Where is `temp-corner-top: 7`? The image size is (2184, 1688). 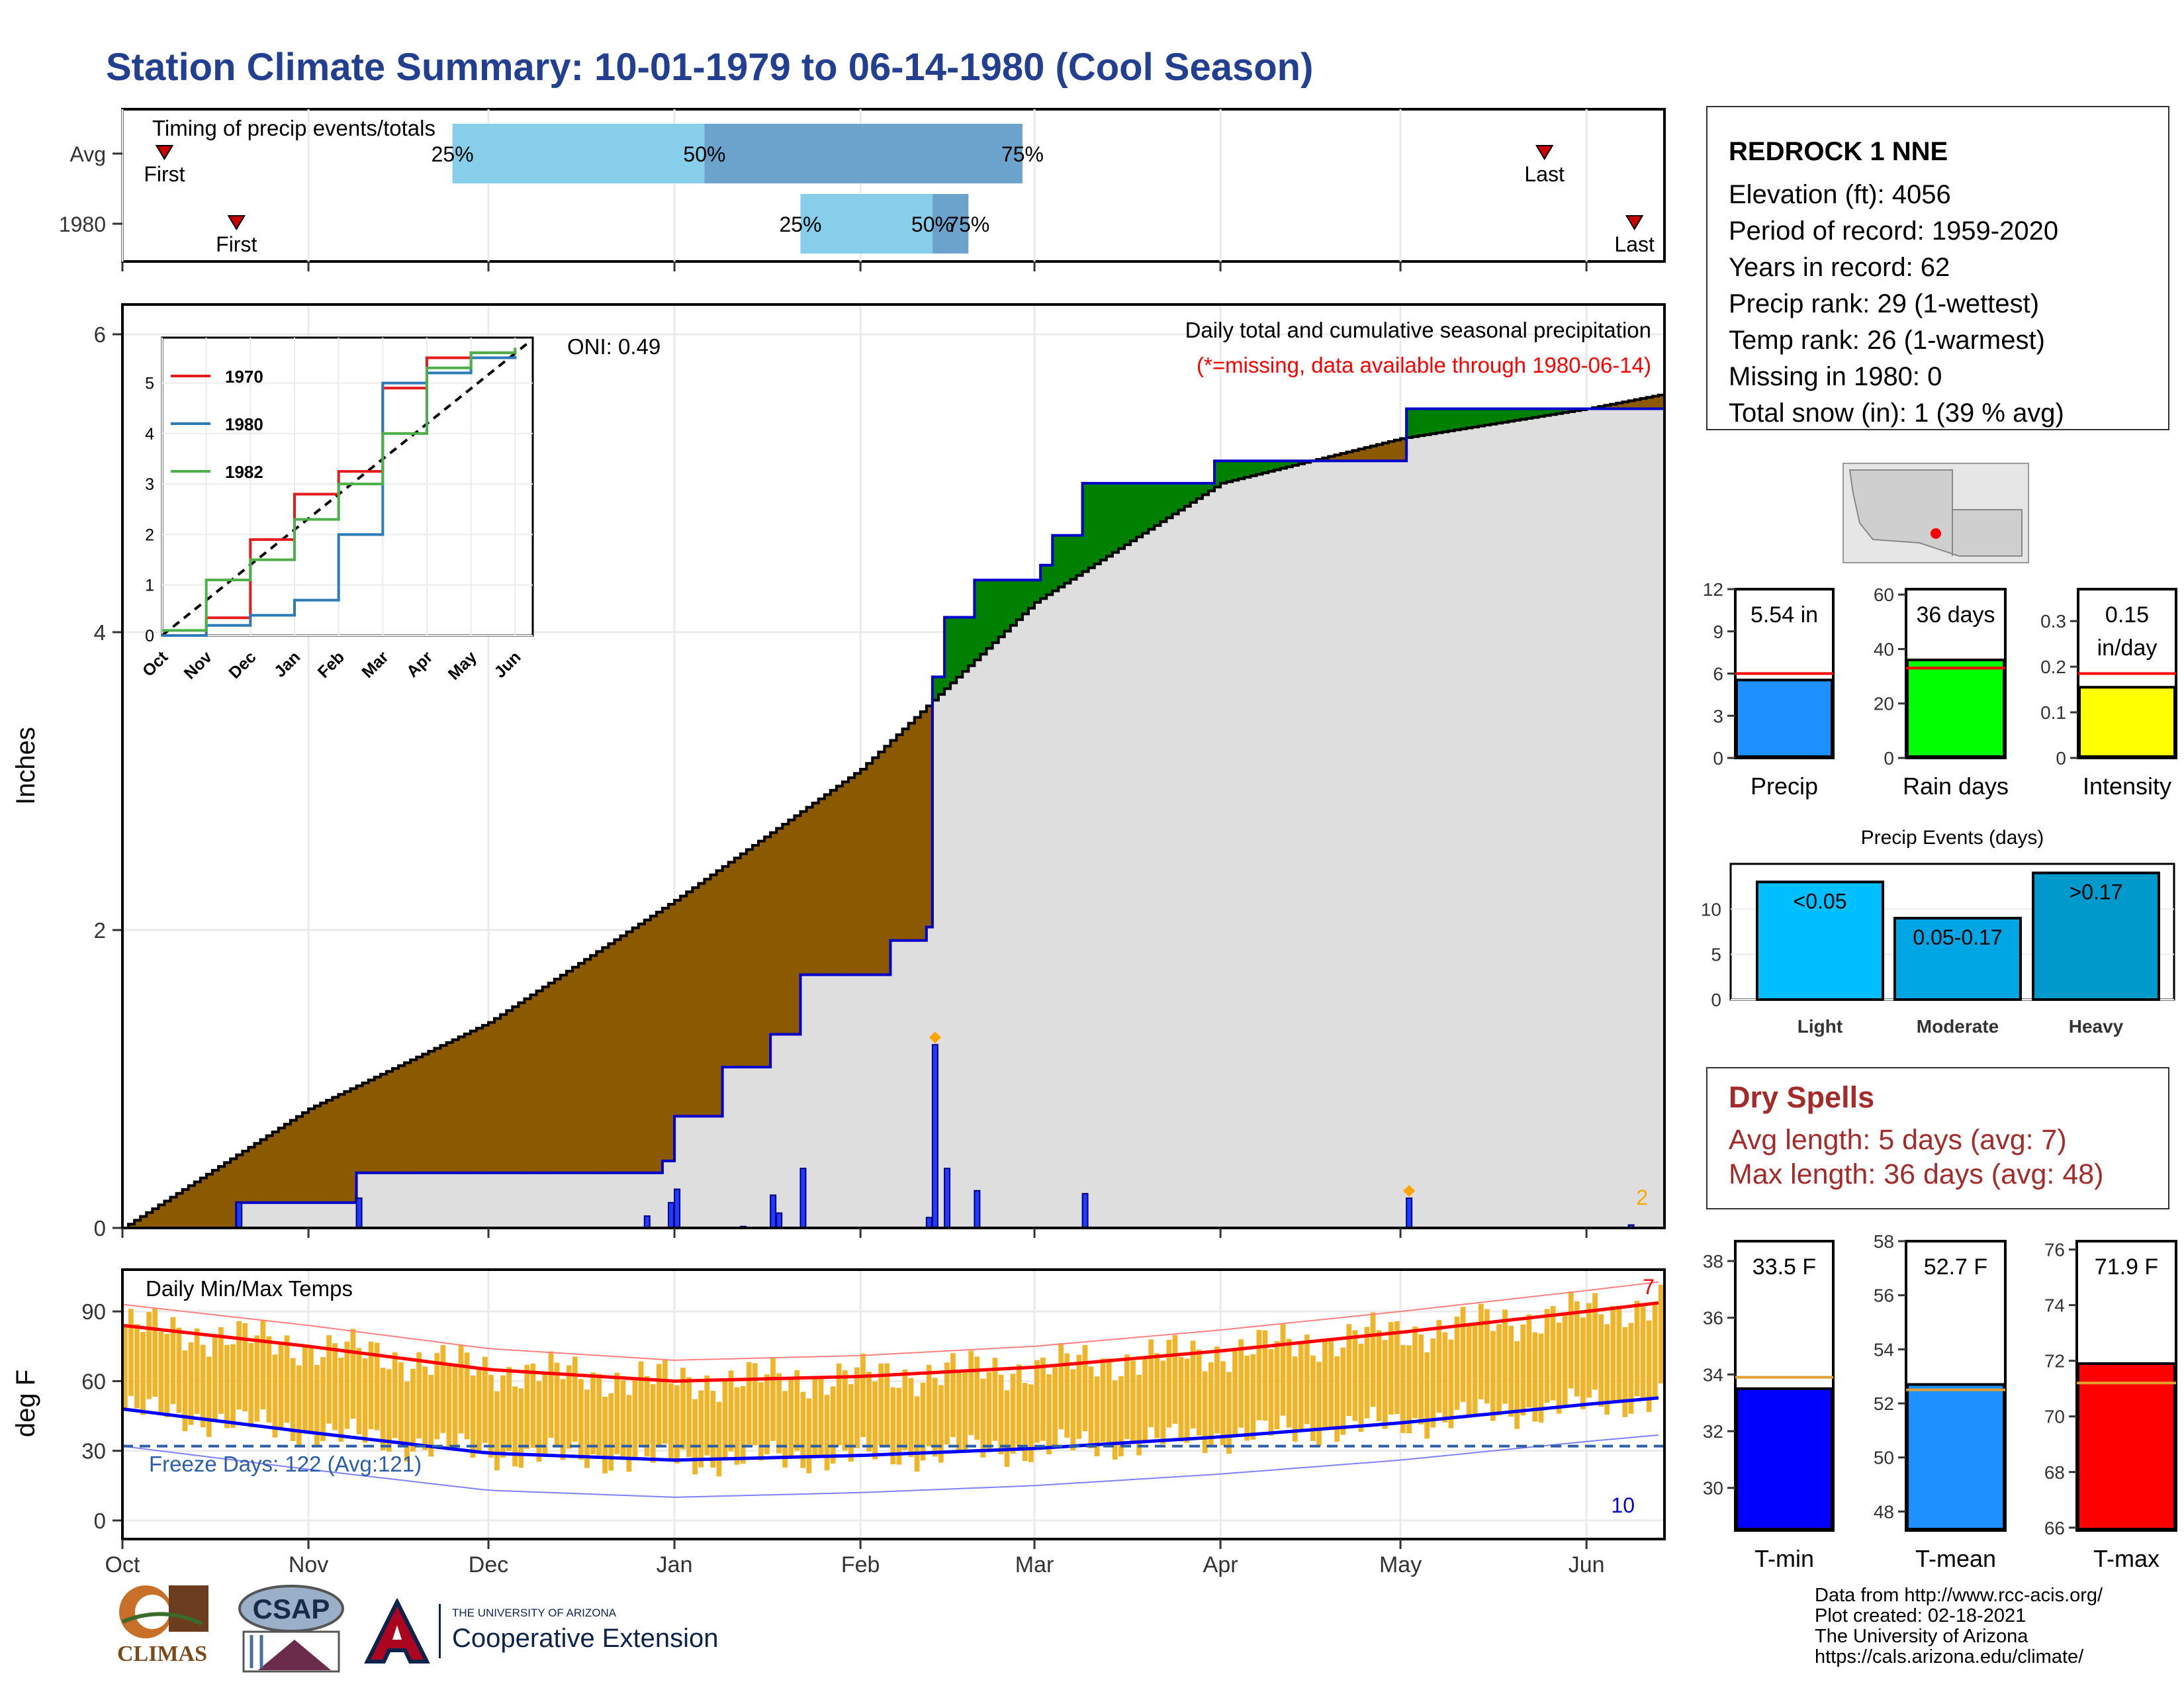 temp-corner-top: 7 is located at coordinates (1649, 1287).